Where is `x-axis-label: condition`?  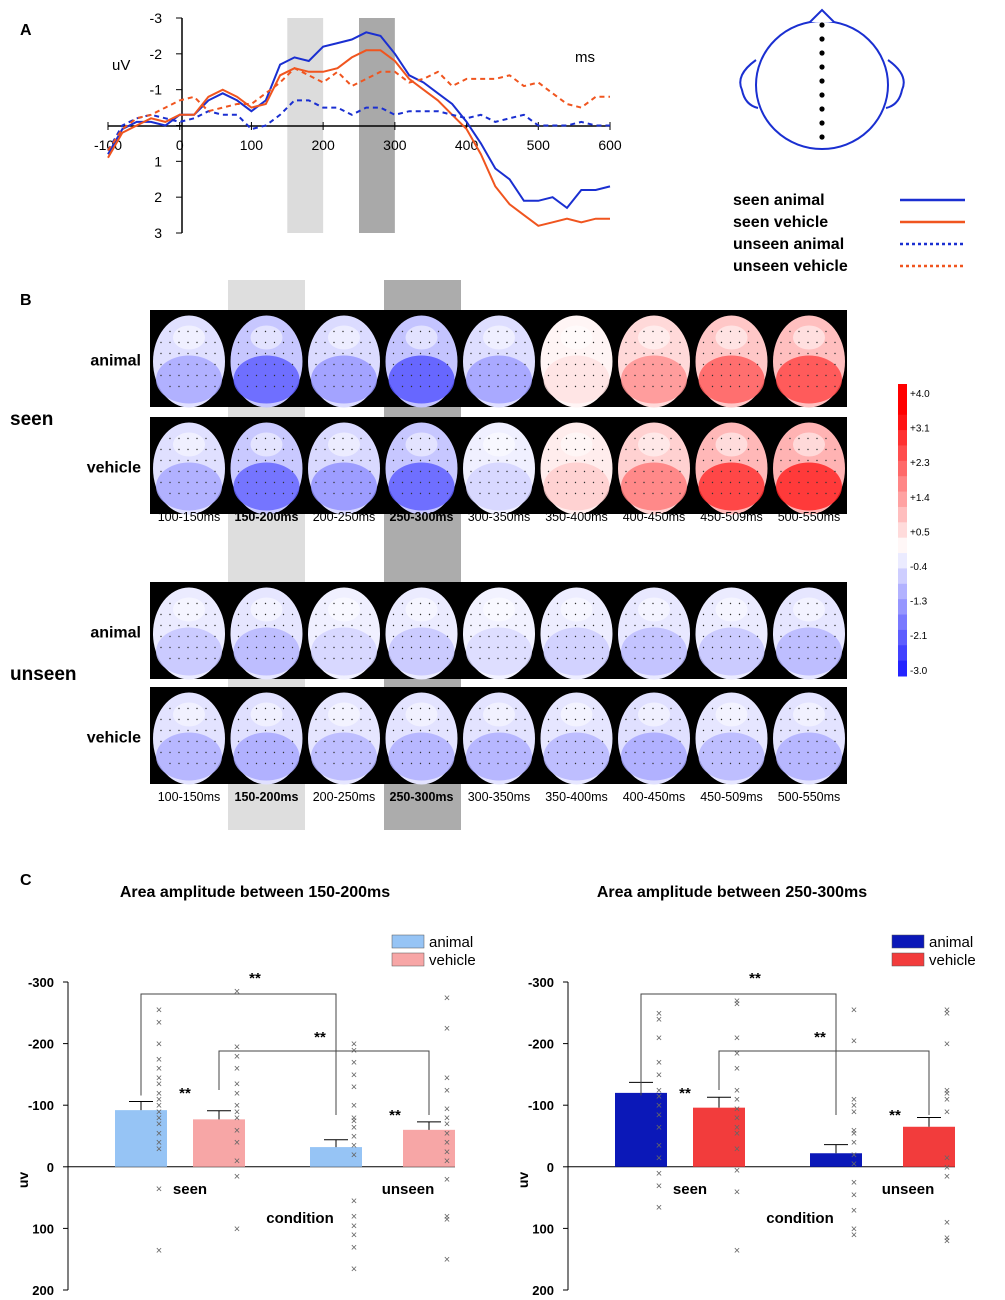
x-axis-label: condition is located at coordinates (300, 1218).